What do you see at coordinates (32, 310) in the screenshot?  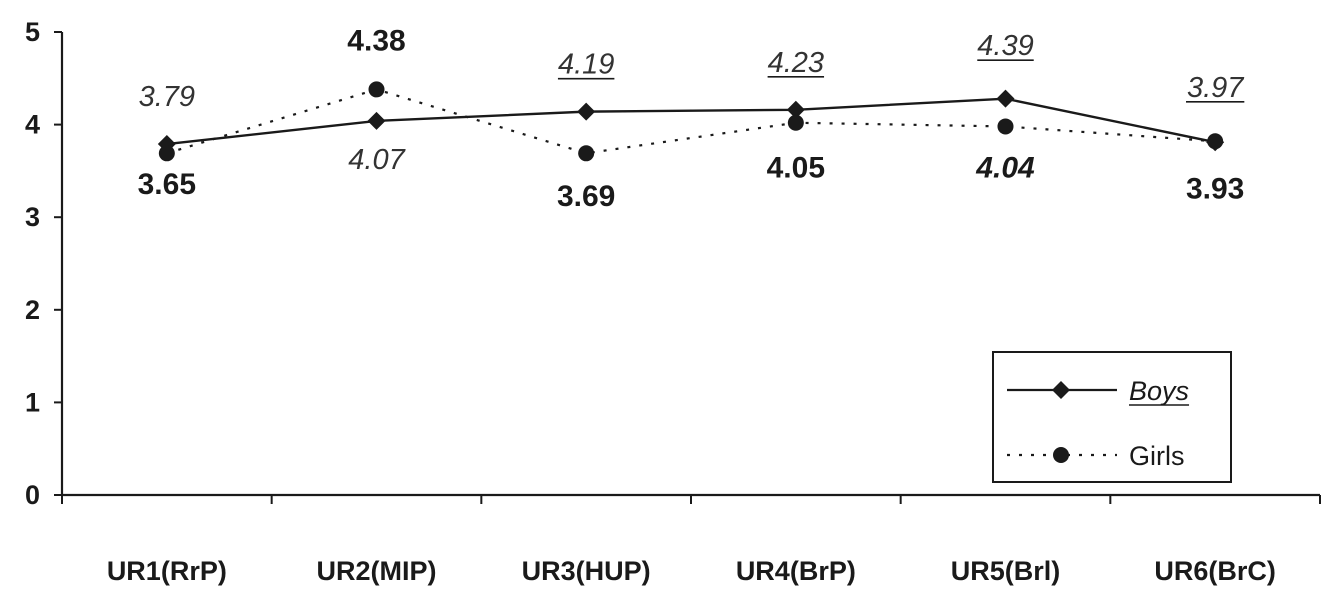 I see `y-tick-label: 2` at bounding box center [32, 310].